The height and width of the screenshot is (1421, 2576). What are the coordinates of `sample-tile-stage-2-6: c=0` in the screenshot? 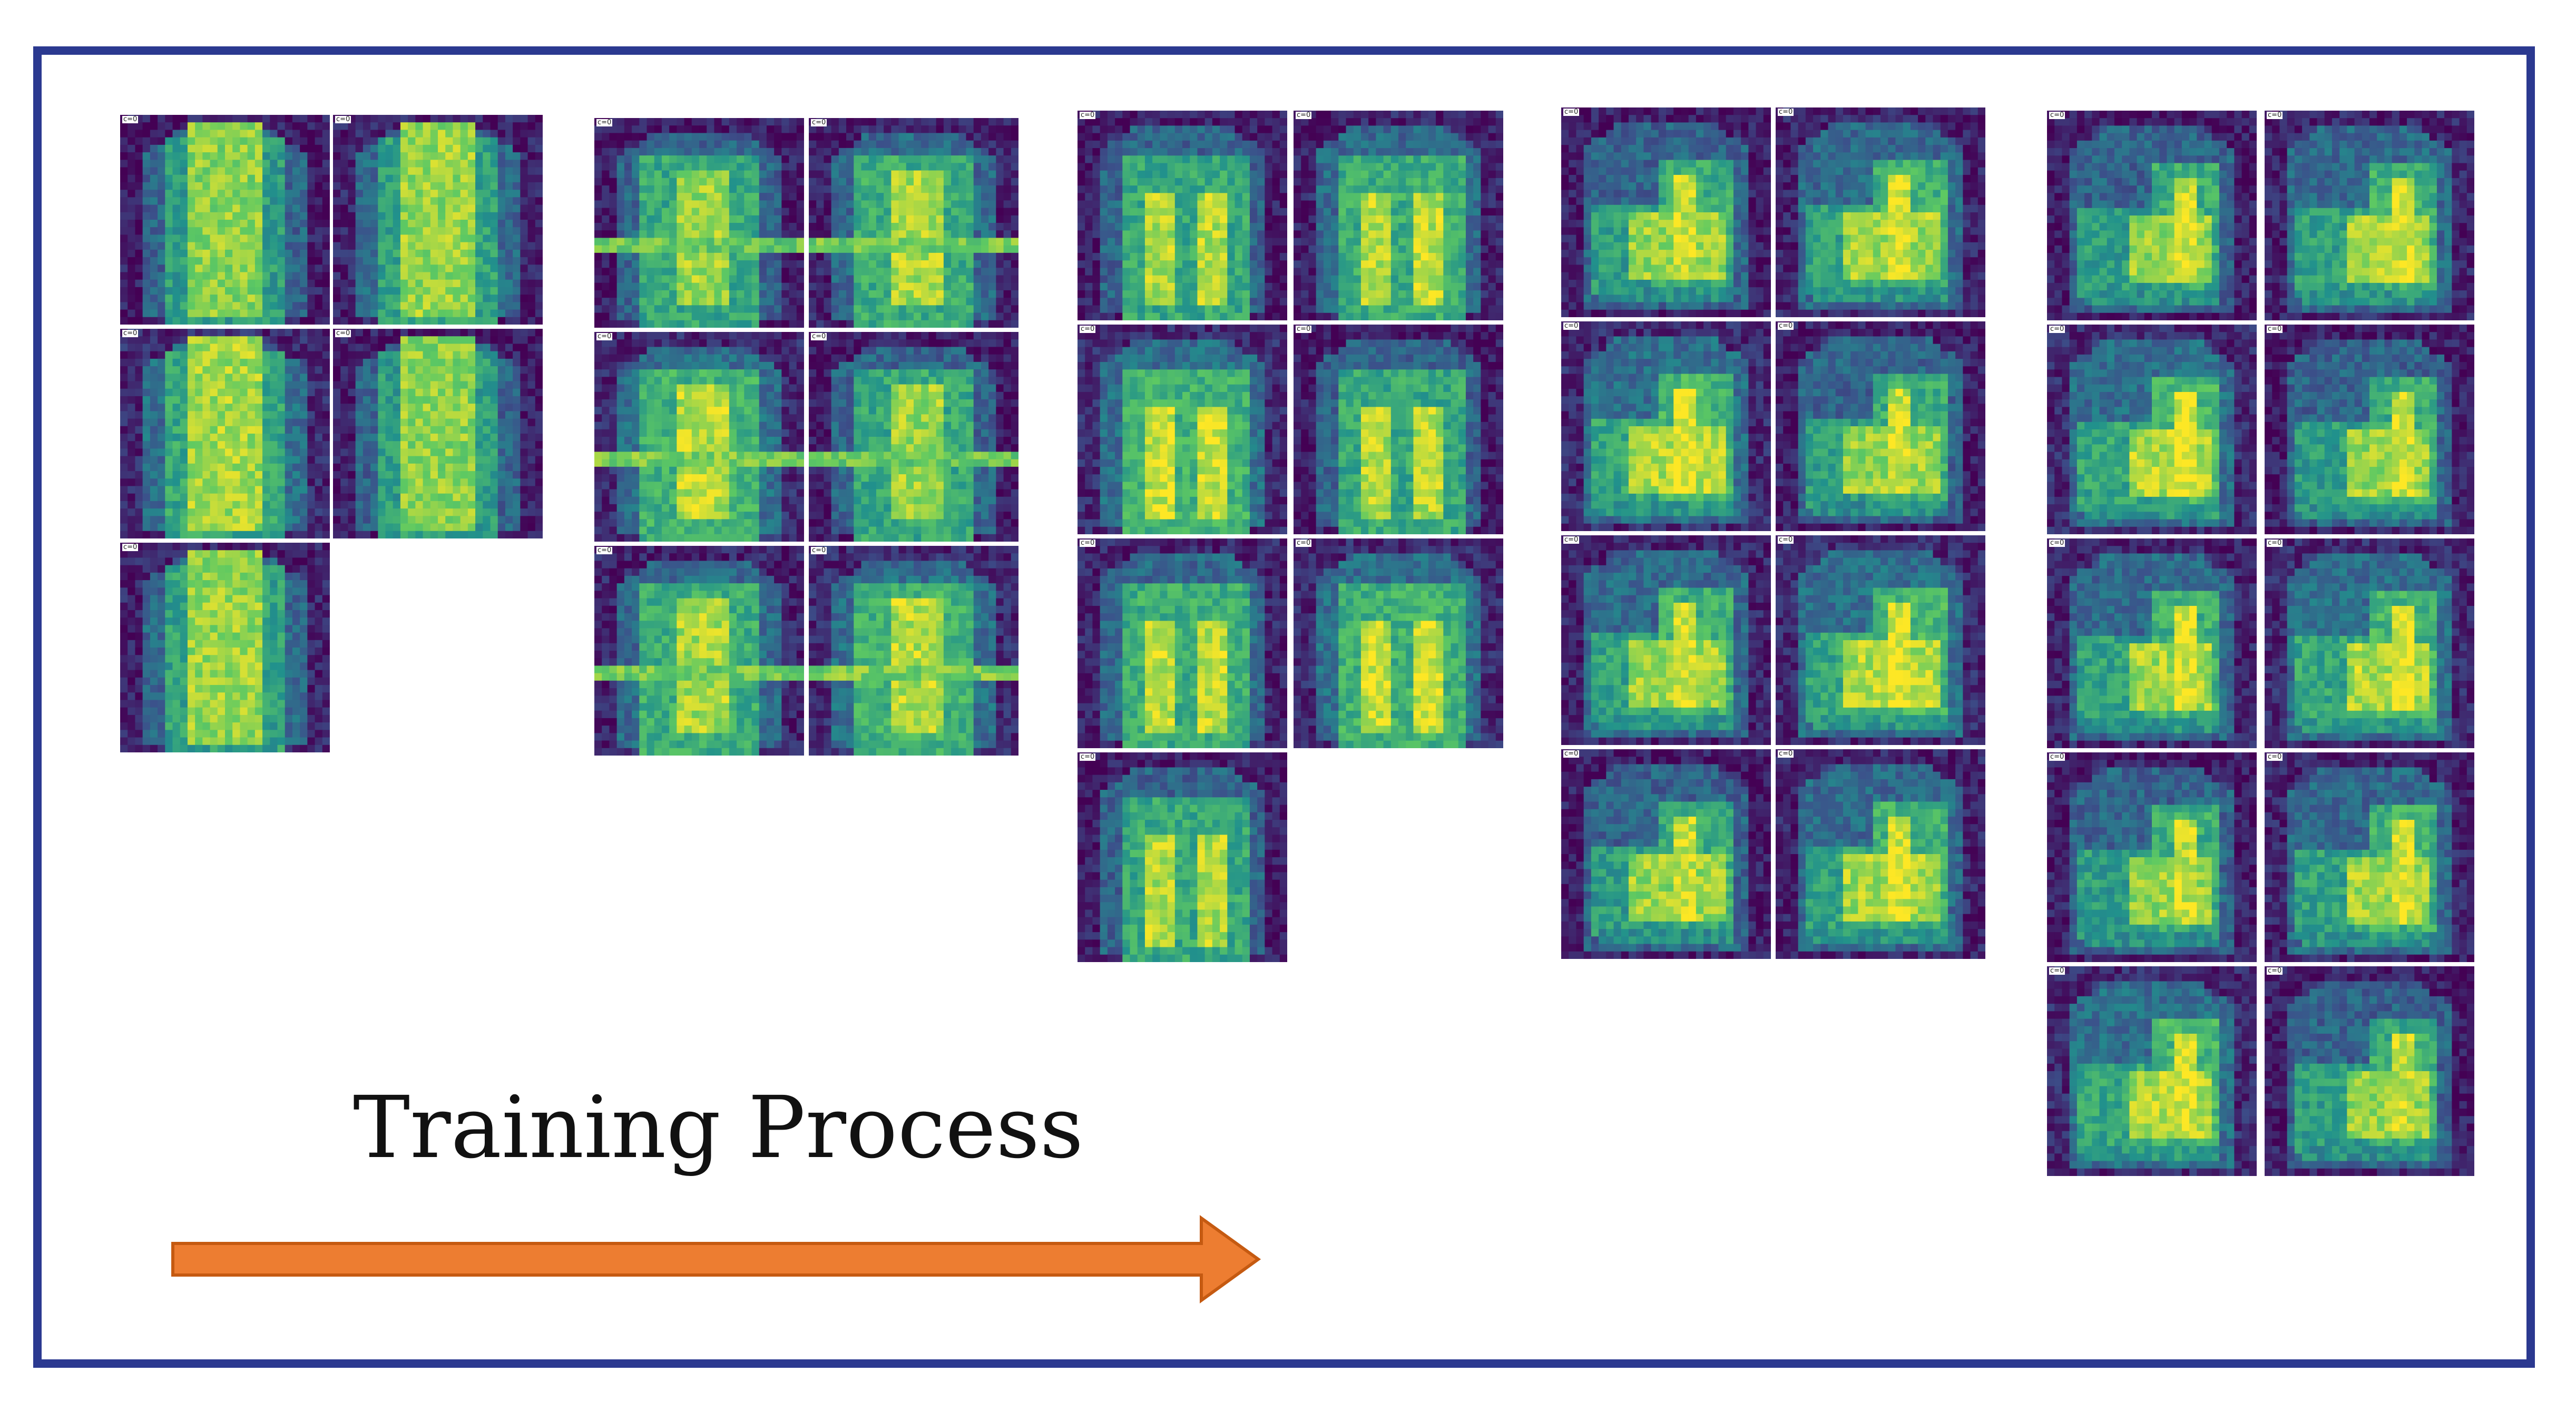 It's located at (913, 651).